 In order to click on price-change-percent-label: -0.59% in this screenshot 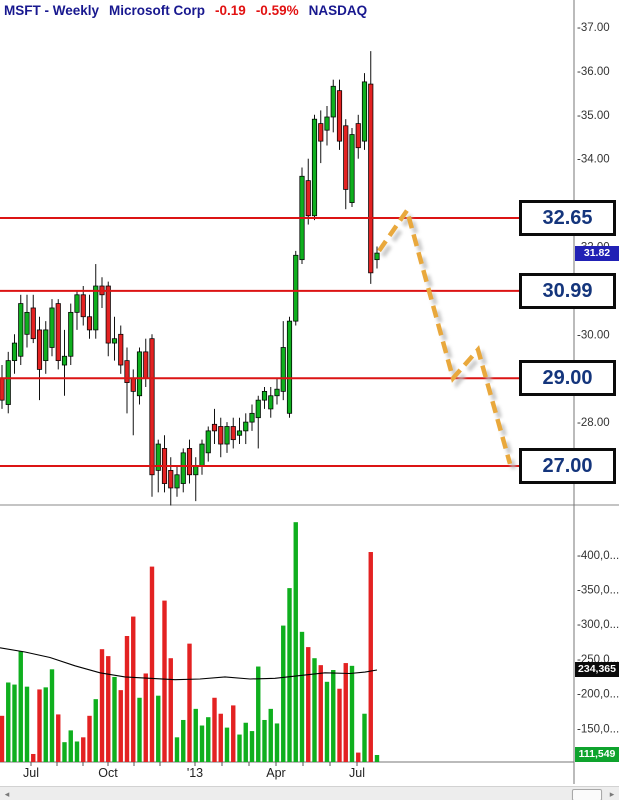, I will do `click(277, 10)`.